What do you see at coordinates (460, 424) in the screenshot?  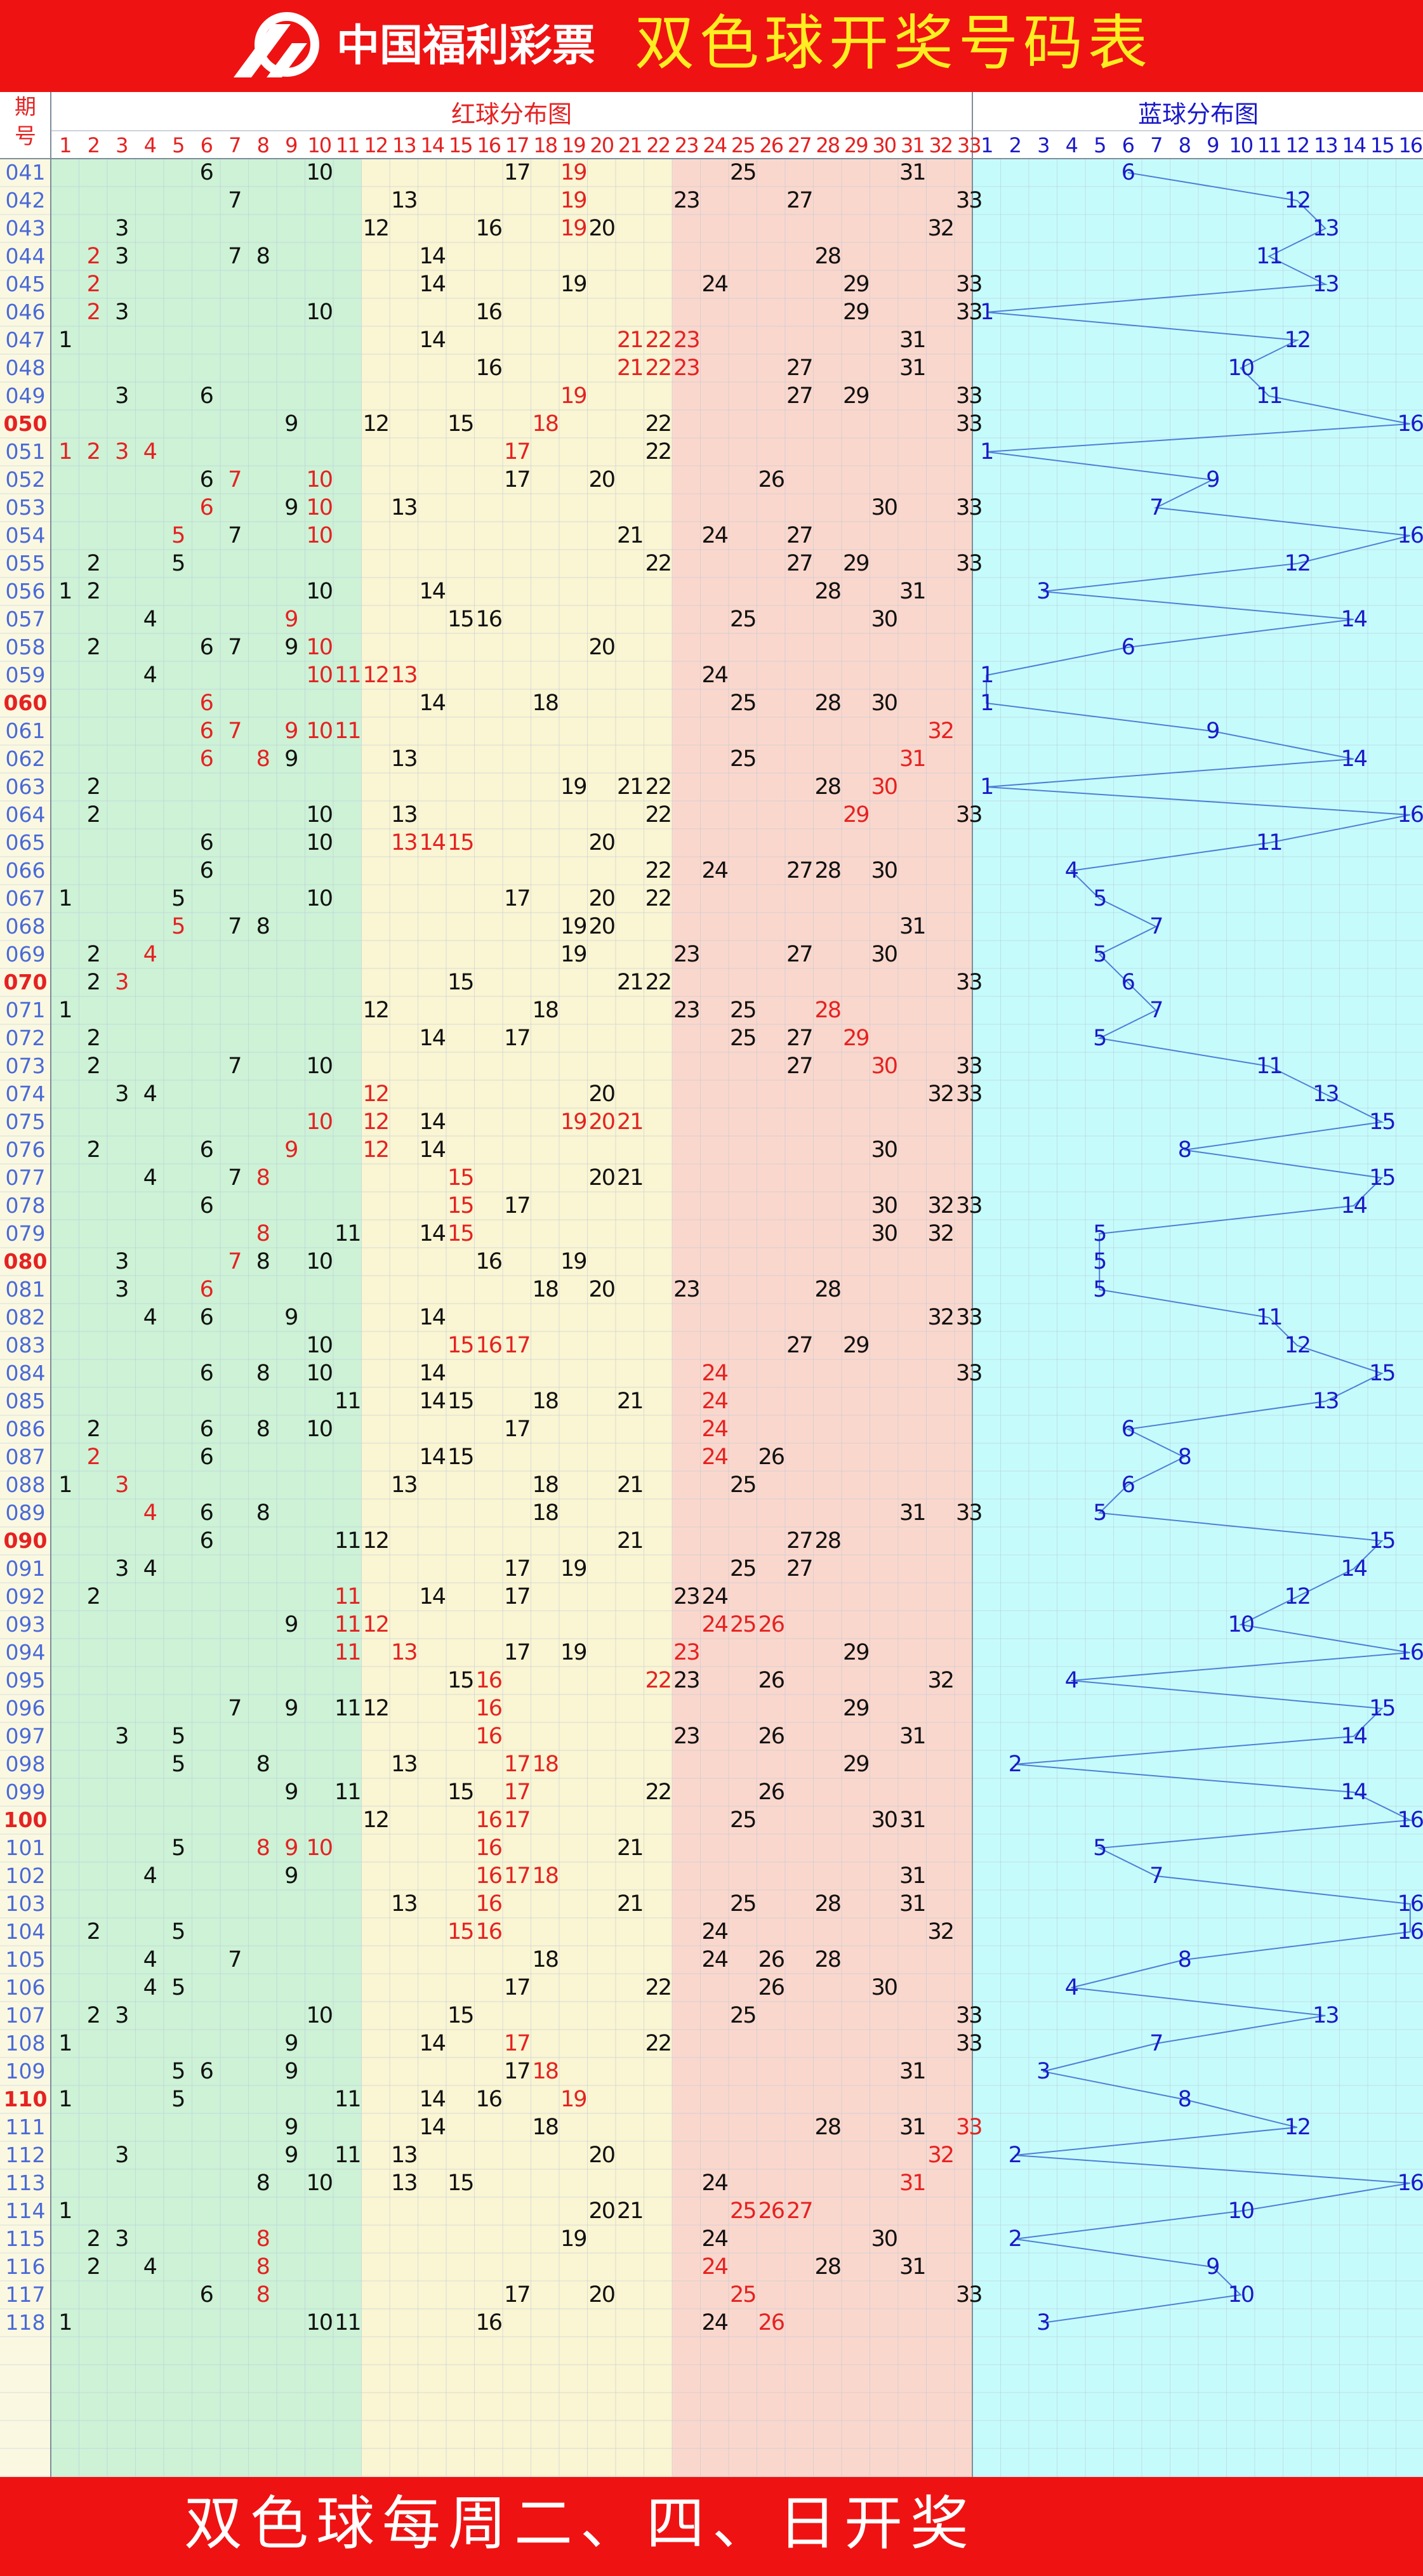 I see `red-ball-number: 15` at bounding box center [460, 424].